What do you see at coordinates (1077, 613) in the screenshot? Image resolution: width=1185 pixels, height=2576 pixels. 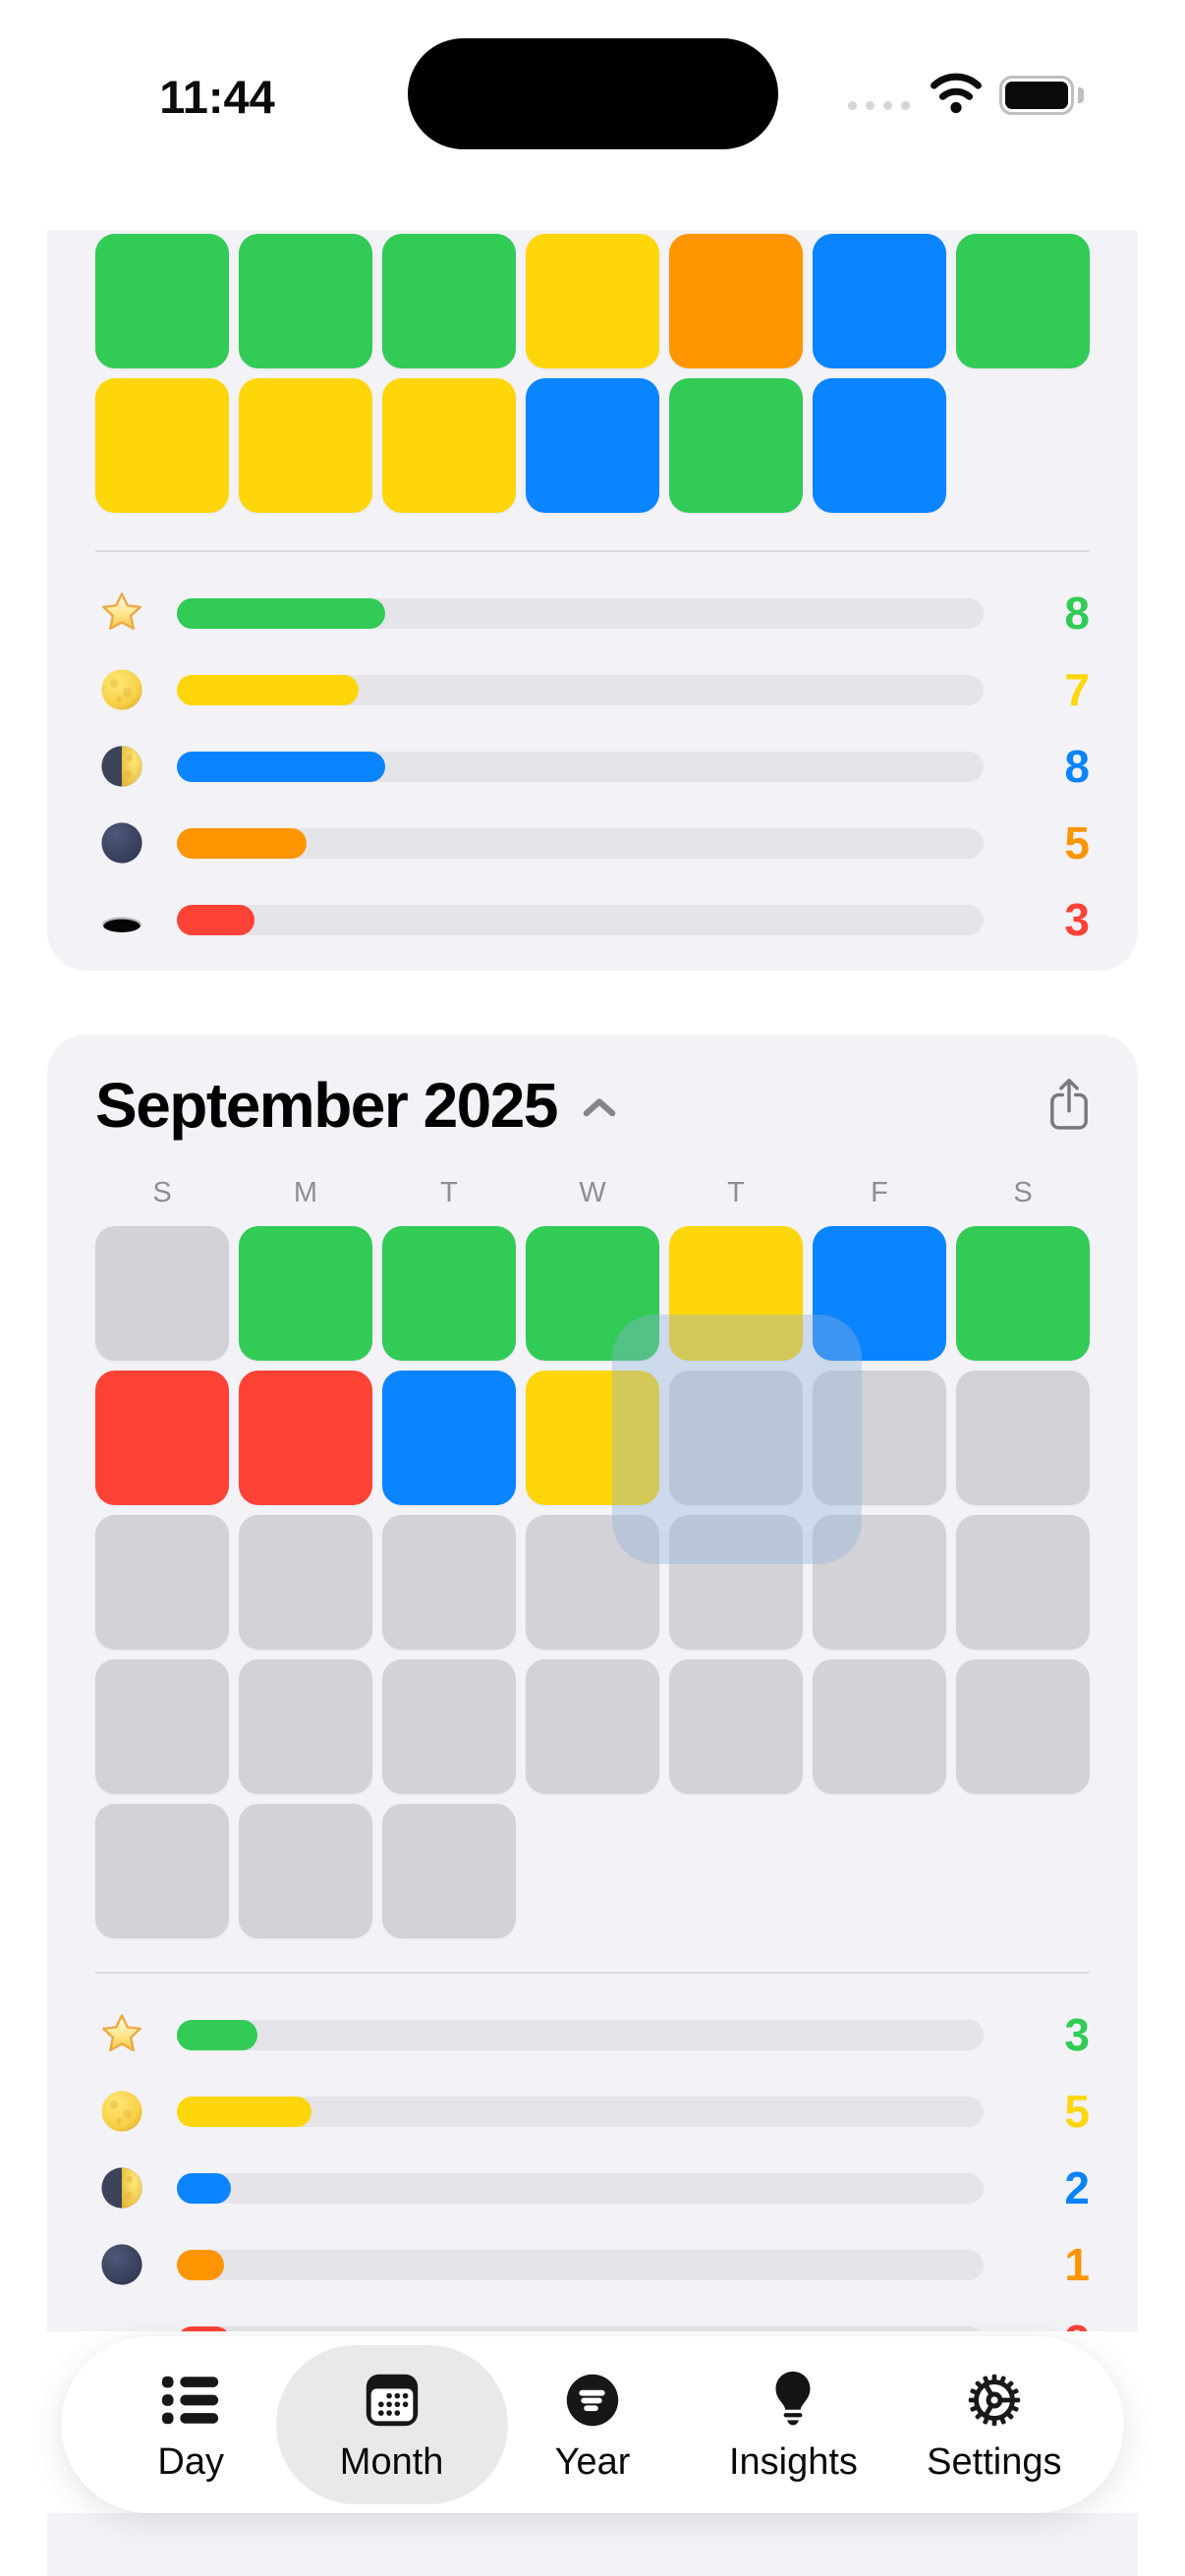 I see `legend-count: 8` at bounding box center [1077, 613].